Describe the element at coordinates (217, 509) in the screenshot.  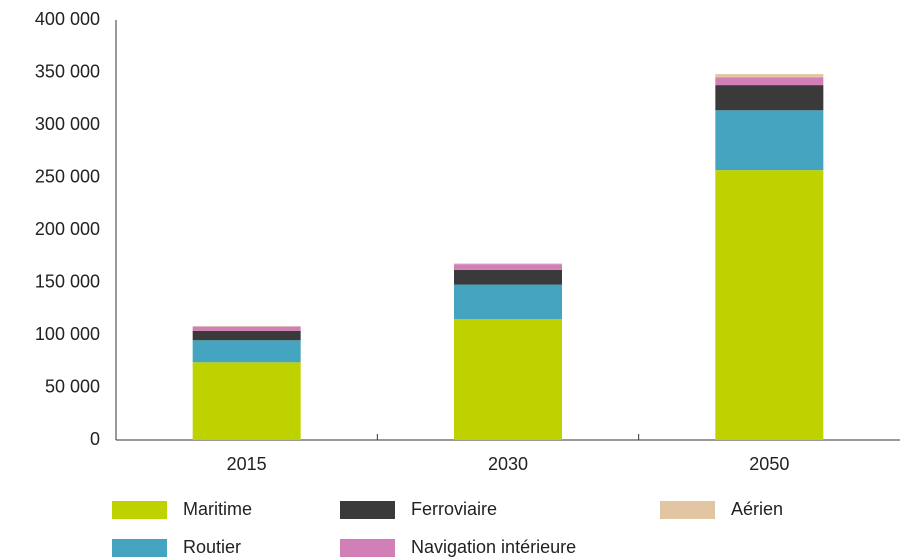
I see `legend-label: Maritime` at that location.